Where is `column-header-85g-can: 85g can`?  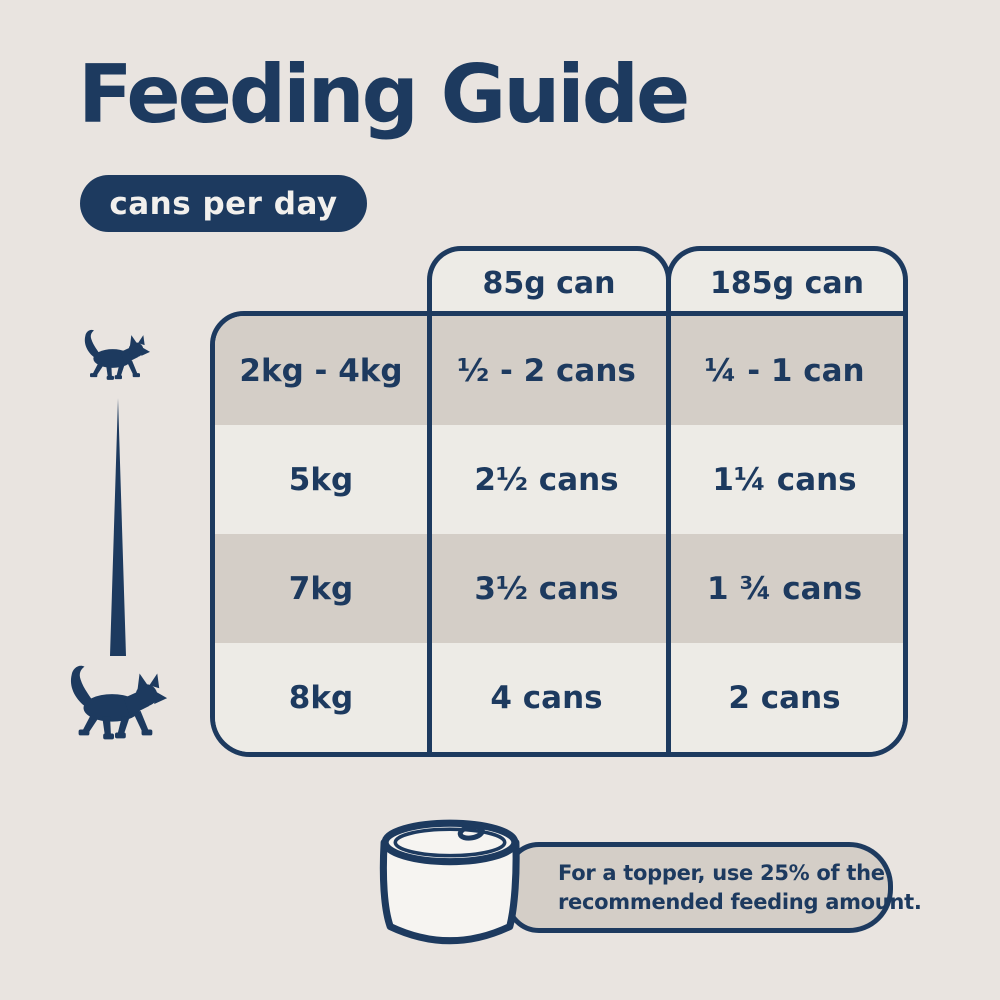
column-header-85g-can: 85g can is located at coordinates (549, 281).